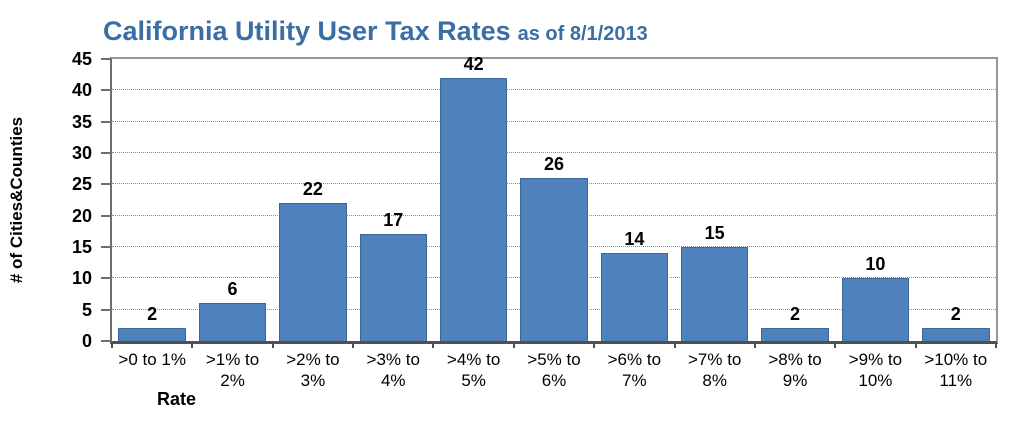  What do you see at coordinates (714, 233) in the screenshot?
I see `bar-value-label: 15` at bounding box center [714, 233].